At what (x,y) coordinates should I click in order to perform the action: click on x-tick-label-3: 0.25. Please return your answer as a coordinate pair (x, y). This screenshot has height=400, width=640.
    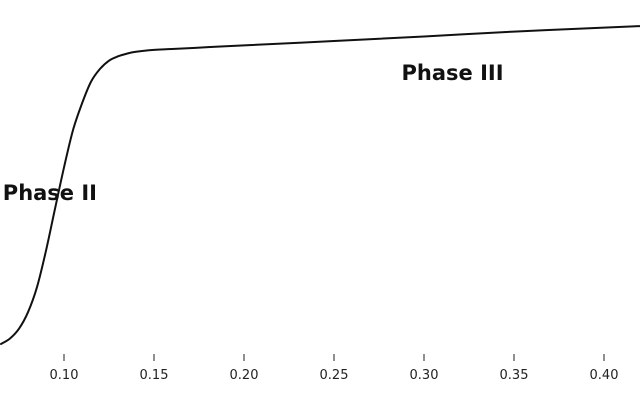
    Looking at the image, I should click on (334, 375).